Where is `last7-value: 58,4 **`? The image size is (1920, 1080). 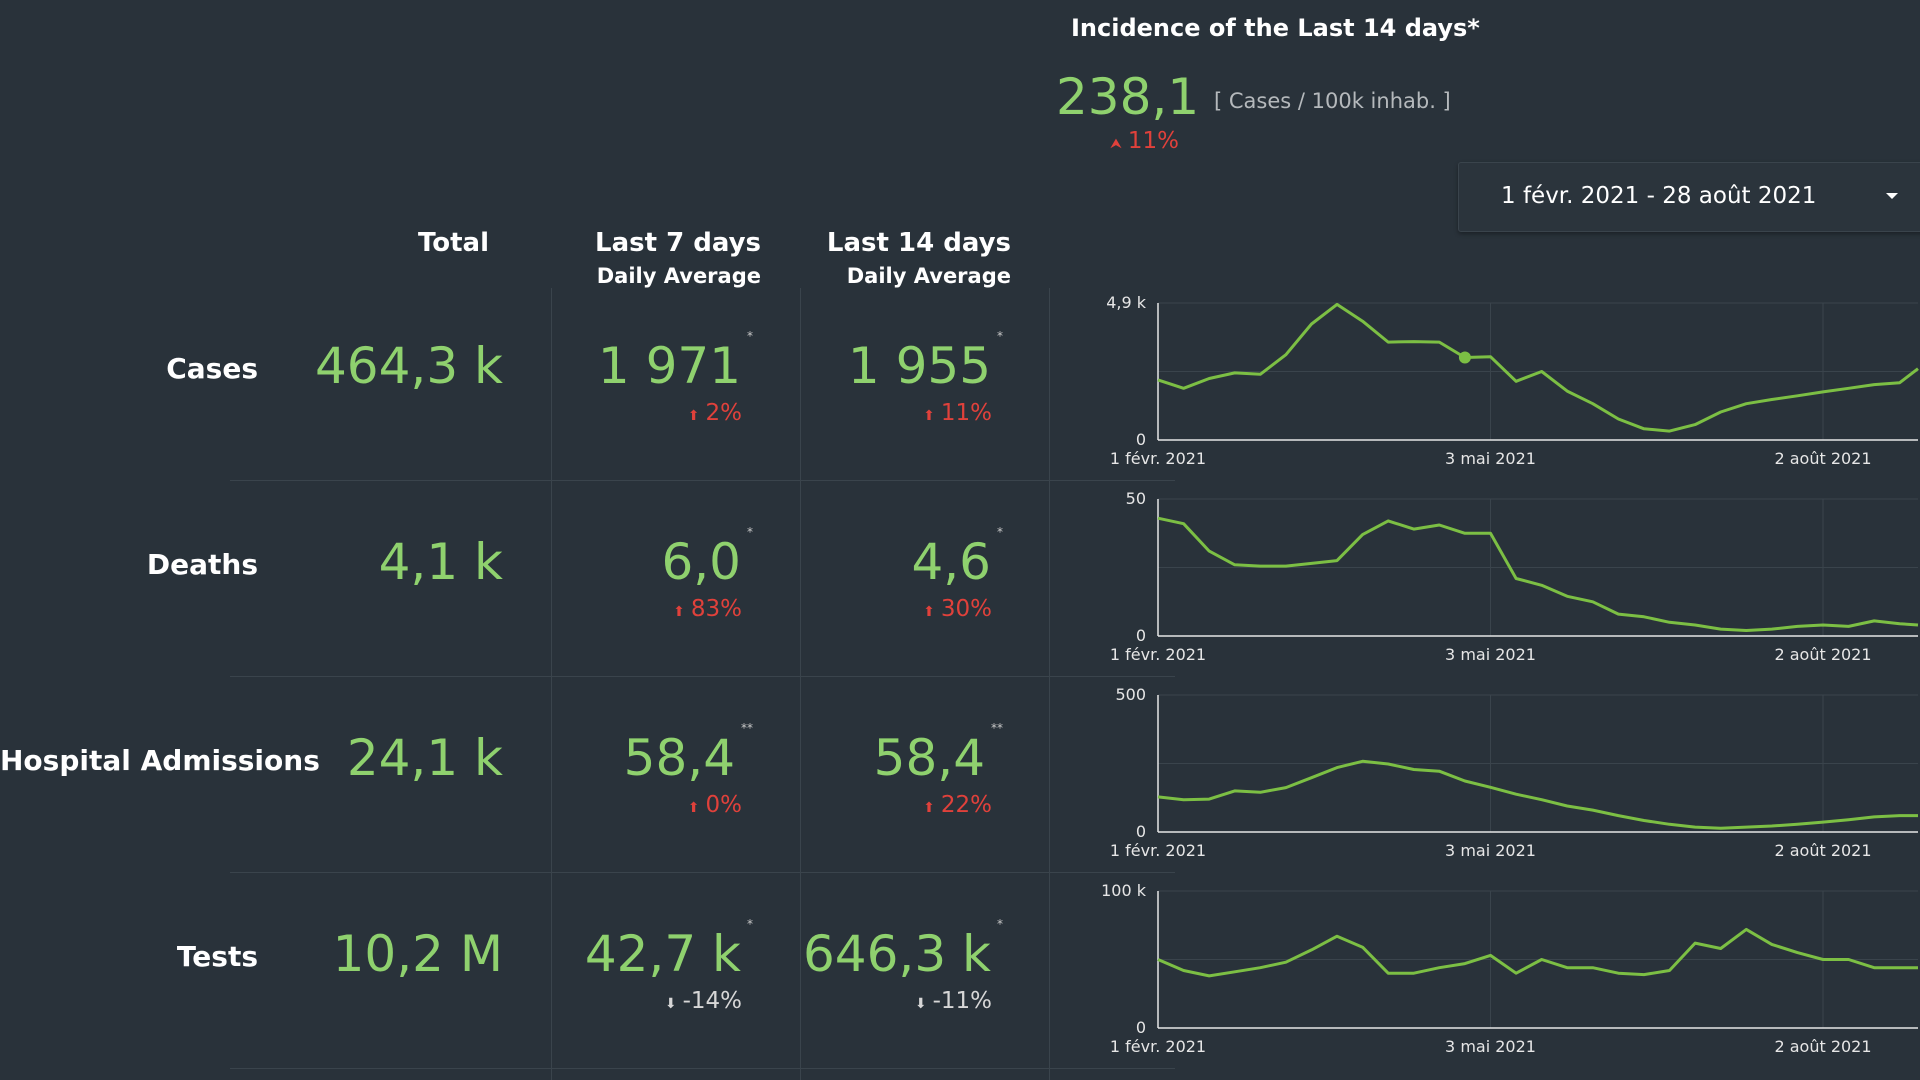 last7-value: 58,4 ** is located at coordinates (688, 754).